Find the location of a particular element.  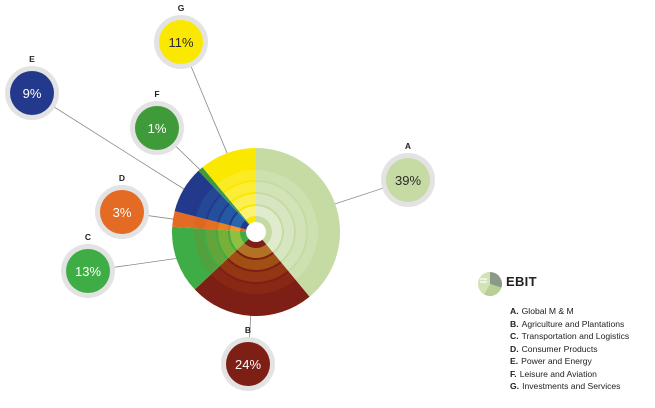

legend-item-b: B. Agriculture and Plantations is located at coordinates (569, 324).